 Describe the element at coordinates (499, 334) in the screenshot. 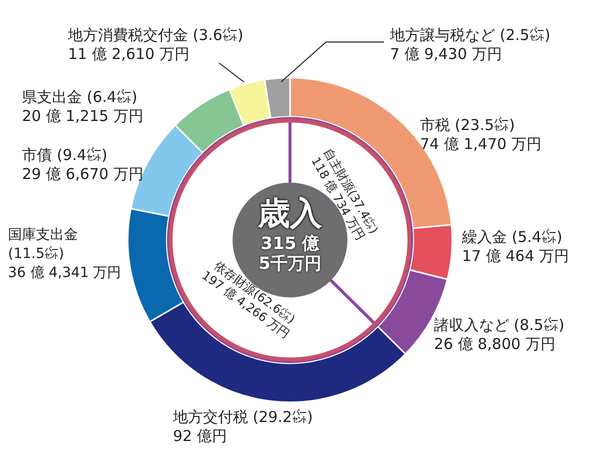

I see `slice-label: 諸収入など (8.5㌫) 26 億 8,800 万円` at that location.